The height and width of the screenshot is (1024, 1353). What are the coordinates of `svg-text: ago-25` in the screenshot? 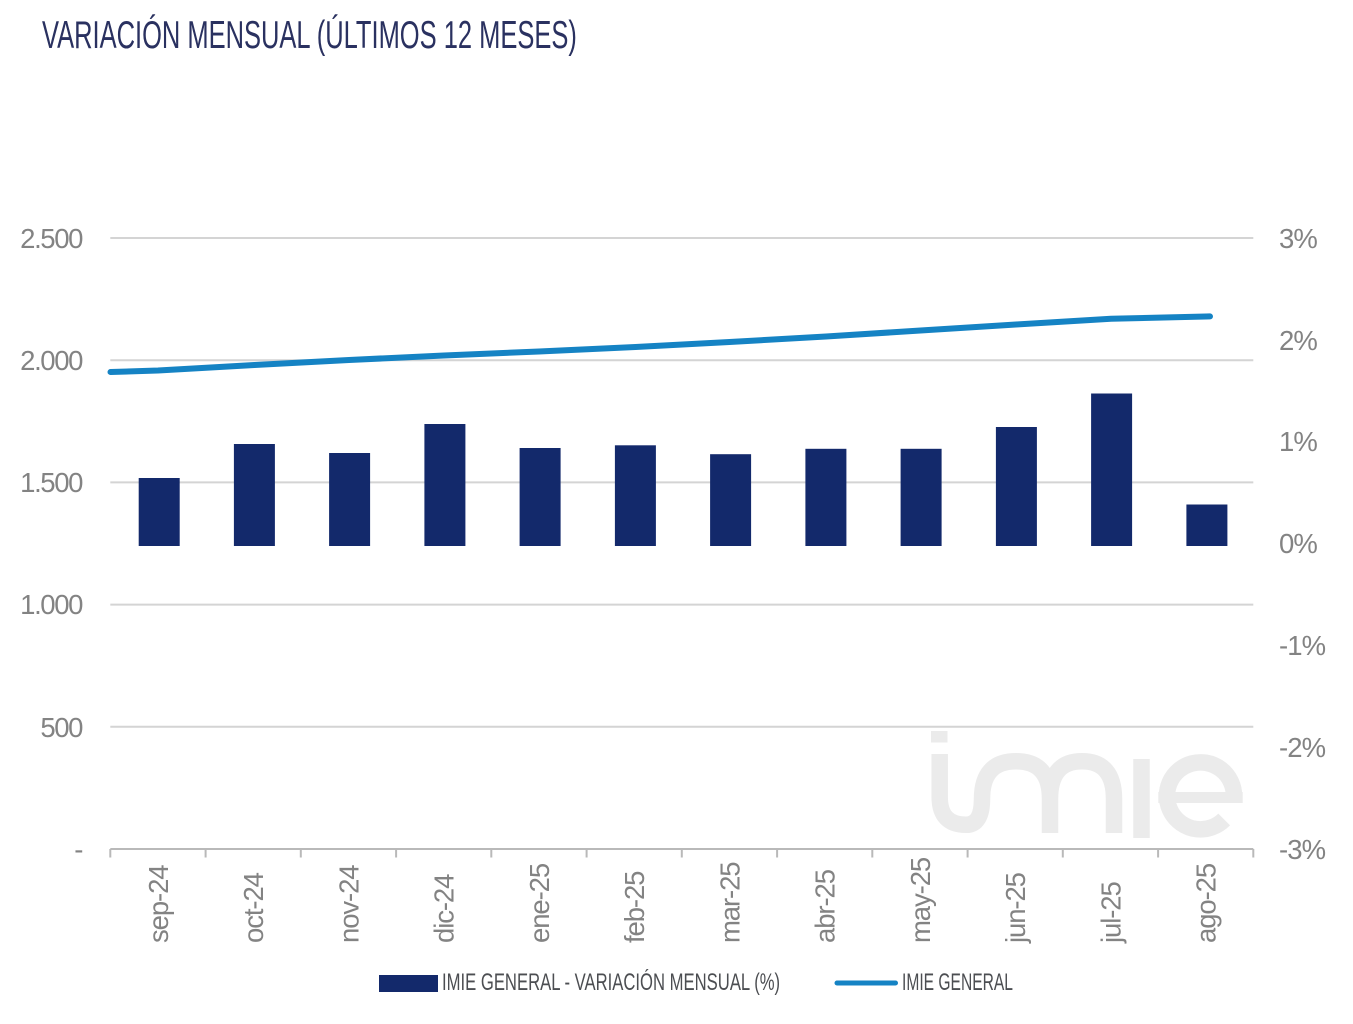 It's located at (1206, 903).